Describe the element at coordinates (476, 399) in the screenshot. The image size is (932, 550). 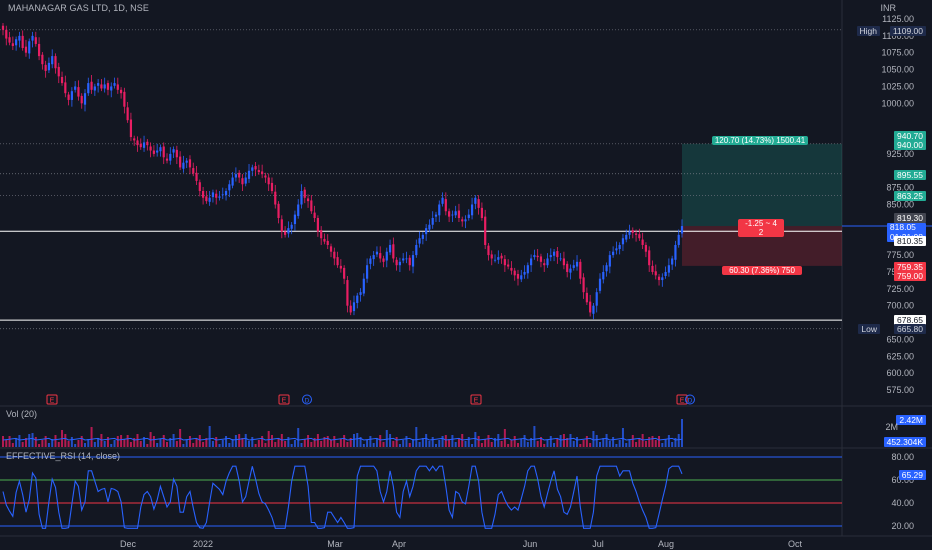
I see `earnings-marker-icon` at that location.